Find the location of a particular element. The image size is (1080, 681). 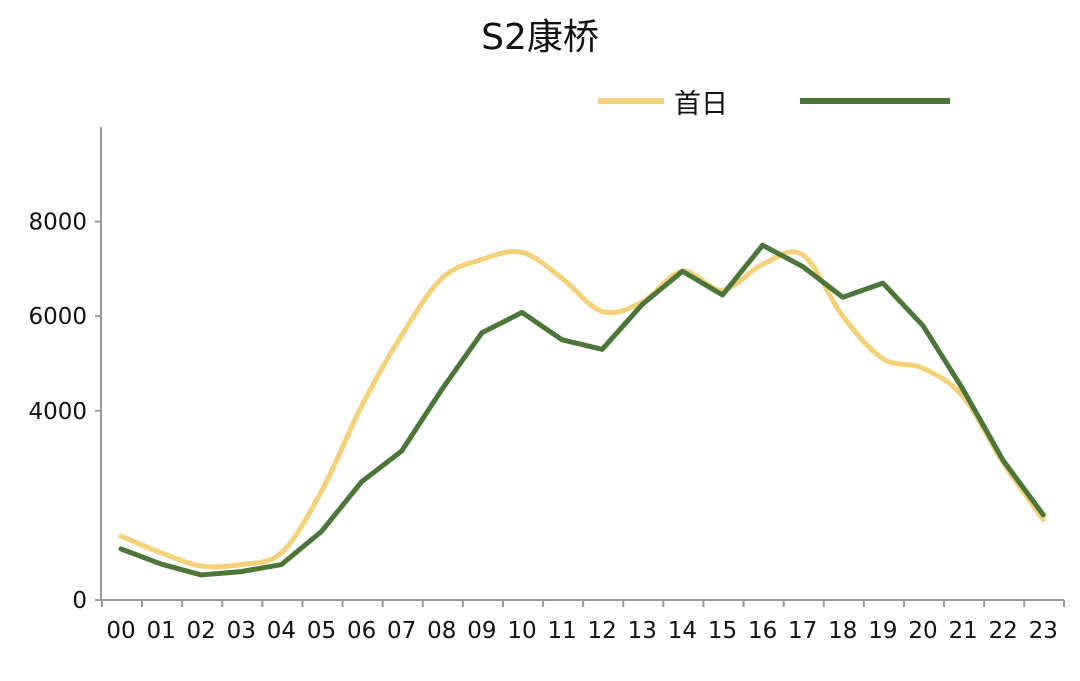

x-tick-label: 23 is located at coordinates (1043, 631).